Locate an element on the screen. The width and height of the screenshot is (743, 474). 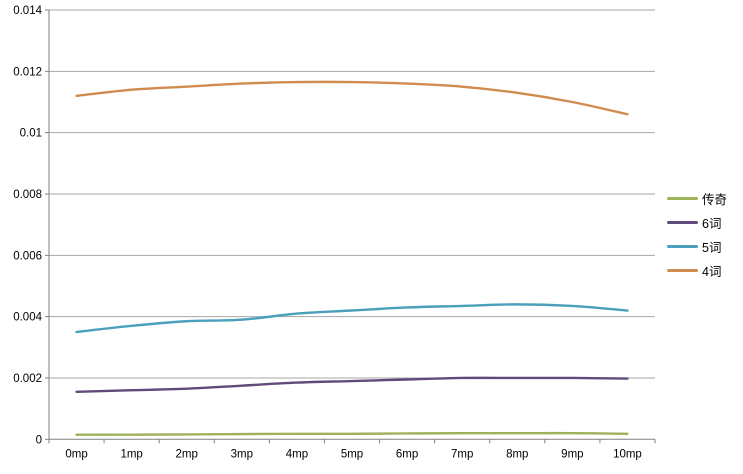
legend-item-6ci: 6词 is located at coordinates (697, 222).